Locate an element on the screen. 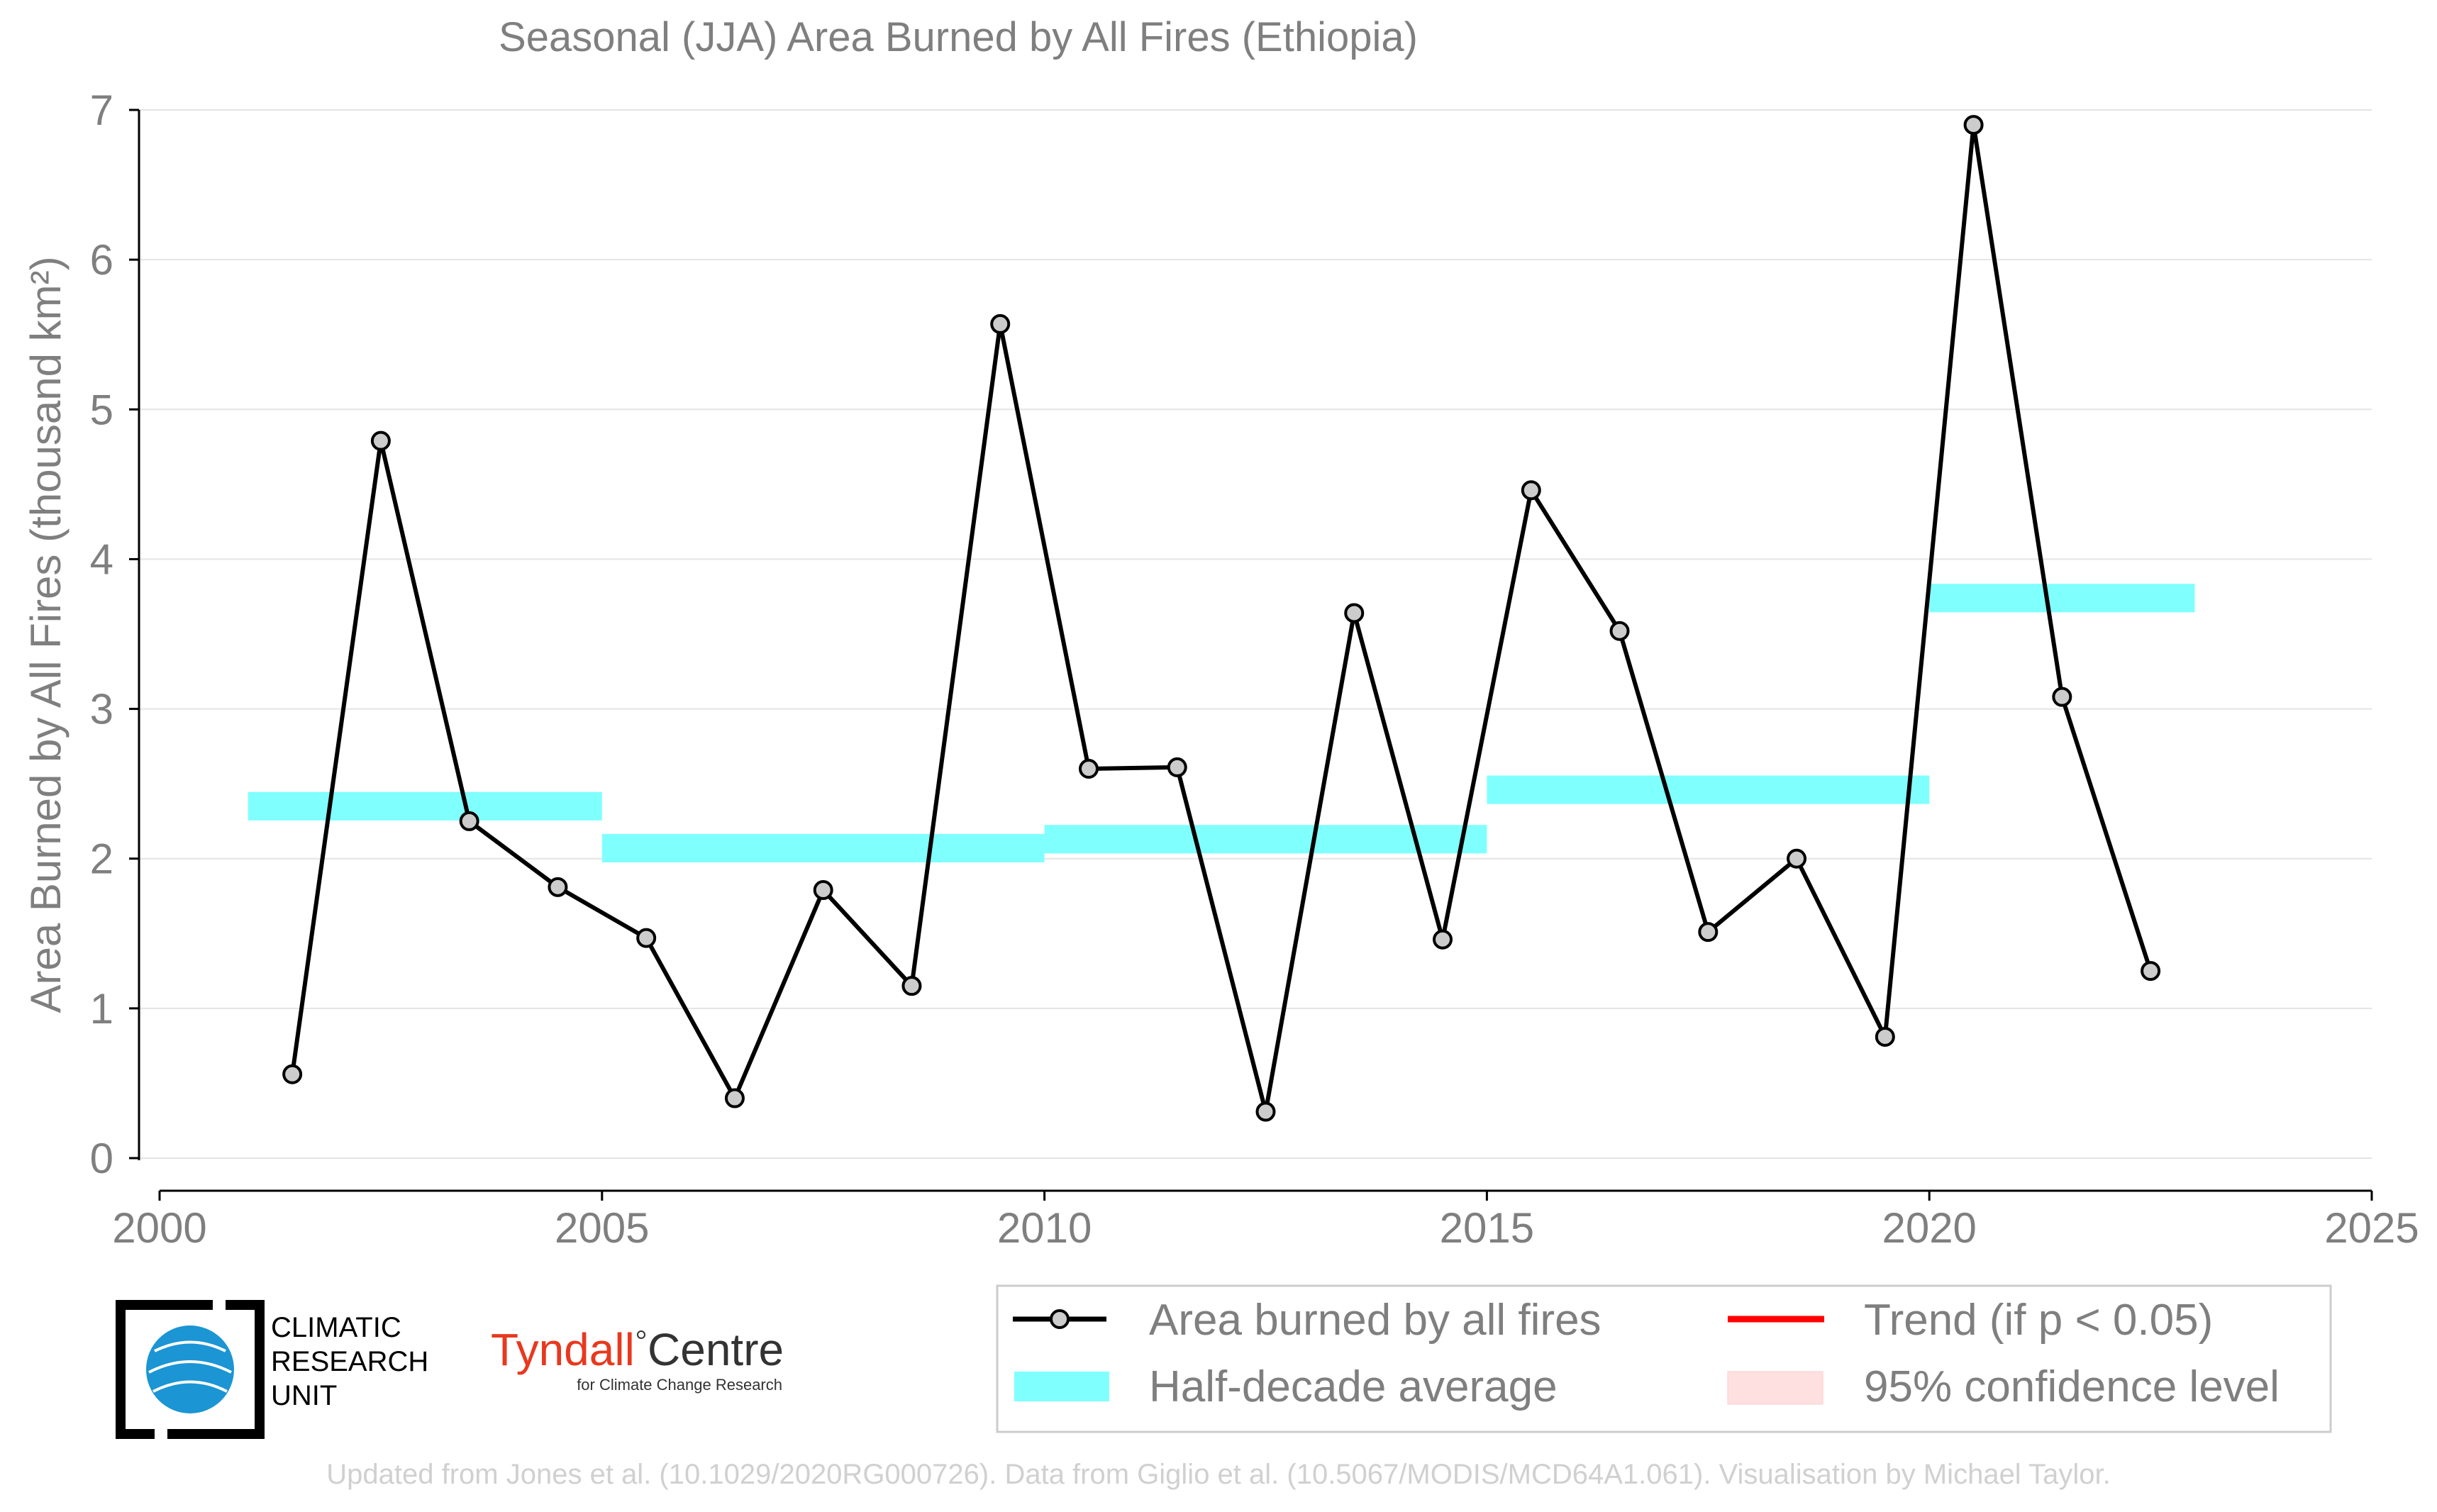 Image resolution: width=2437 pixels, height=1512 pixels. tyndall-logo-subtitle: for Climate Change Research is located at coordinates (679, 1385).